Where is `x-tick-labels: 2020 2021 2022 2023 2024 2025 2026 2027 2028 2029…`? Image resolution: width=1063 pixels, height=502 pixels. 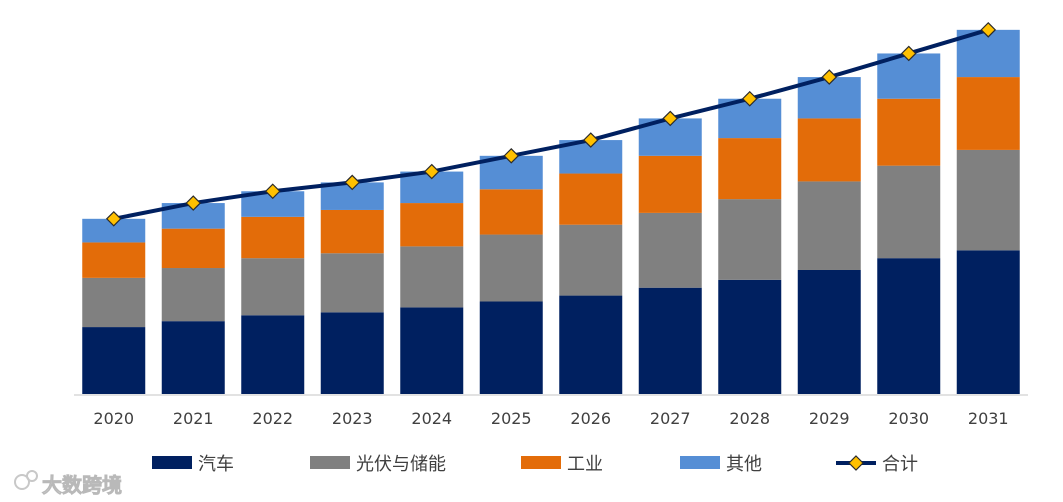
x-tick-labels: 2020 2021 2022 2023 2024 2025 2026 2027 2028 2029… is located at coordinates (550, 418).